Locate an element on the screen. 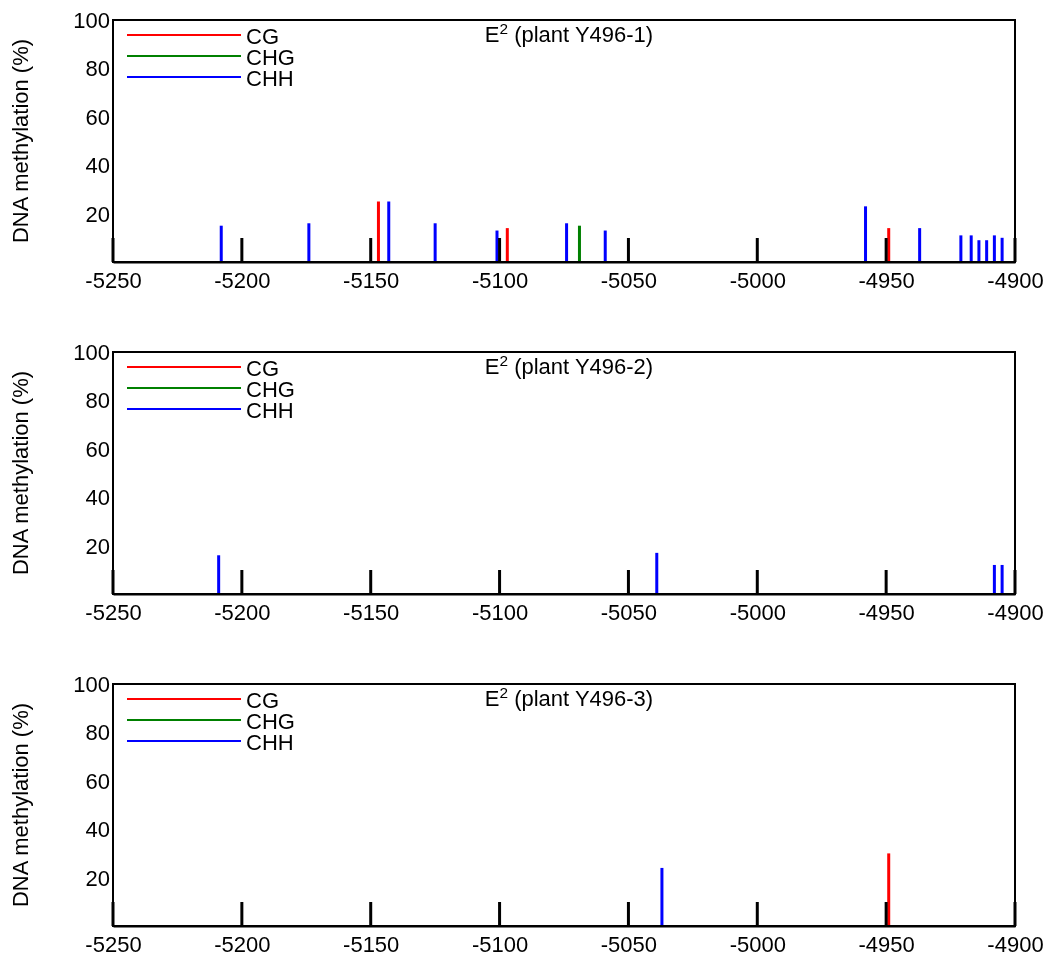  chart-title: E$^{2}$ (plant Y496-3) is located at coordinates (569, 697).